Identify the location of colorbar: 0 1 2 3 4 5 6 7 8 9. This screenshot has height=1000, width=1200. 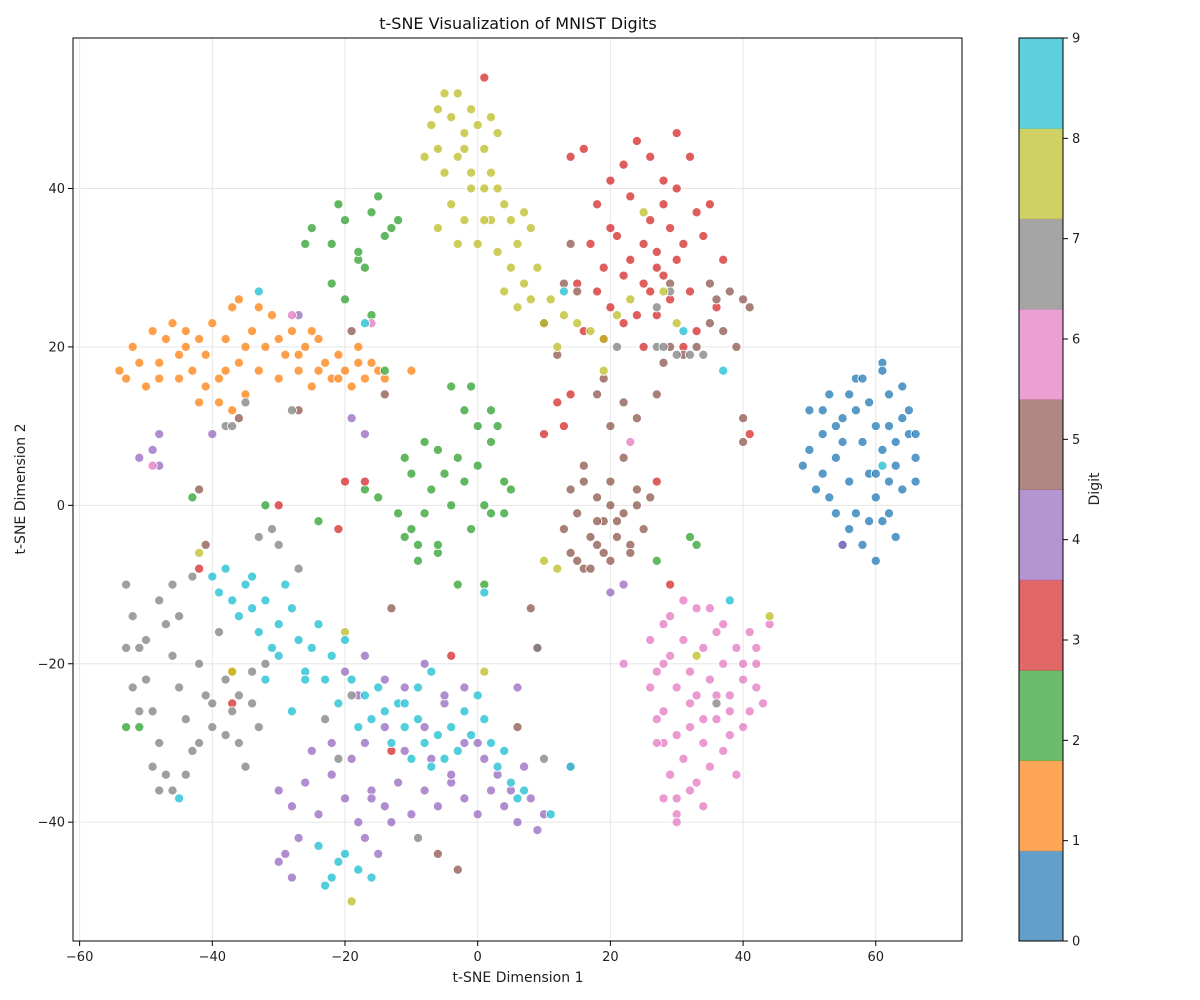
(1049, 491).